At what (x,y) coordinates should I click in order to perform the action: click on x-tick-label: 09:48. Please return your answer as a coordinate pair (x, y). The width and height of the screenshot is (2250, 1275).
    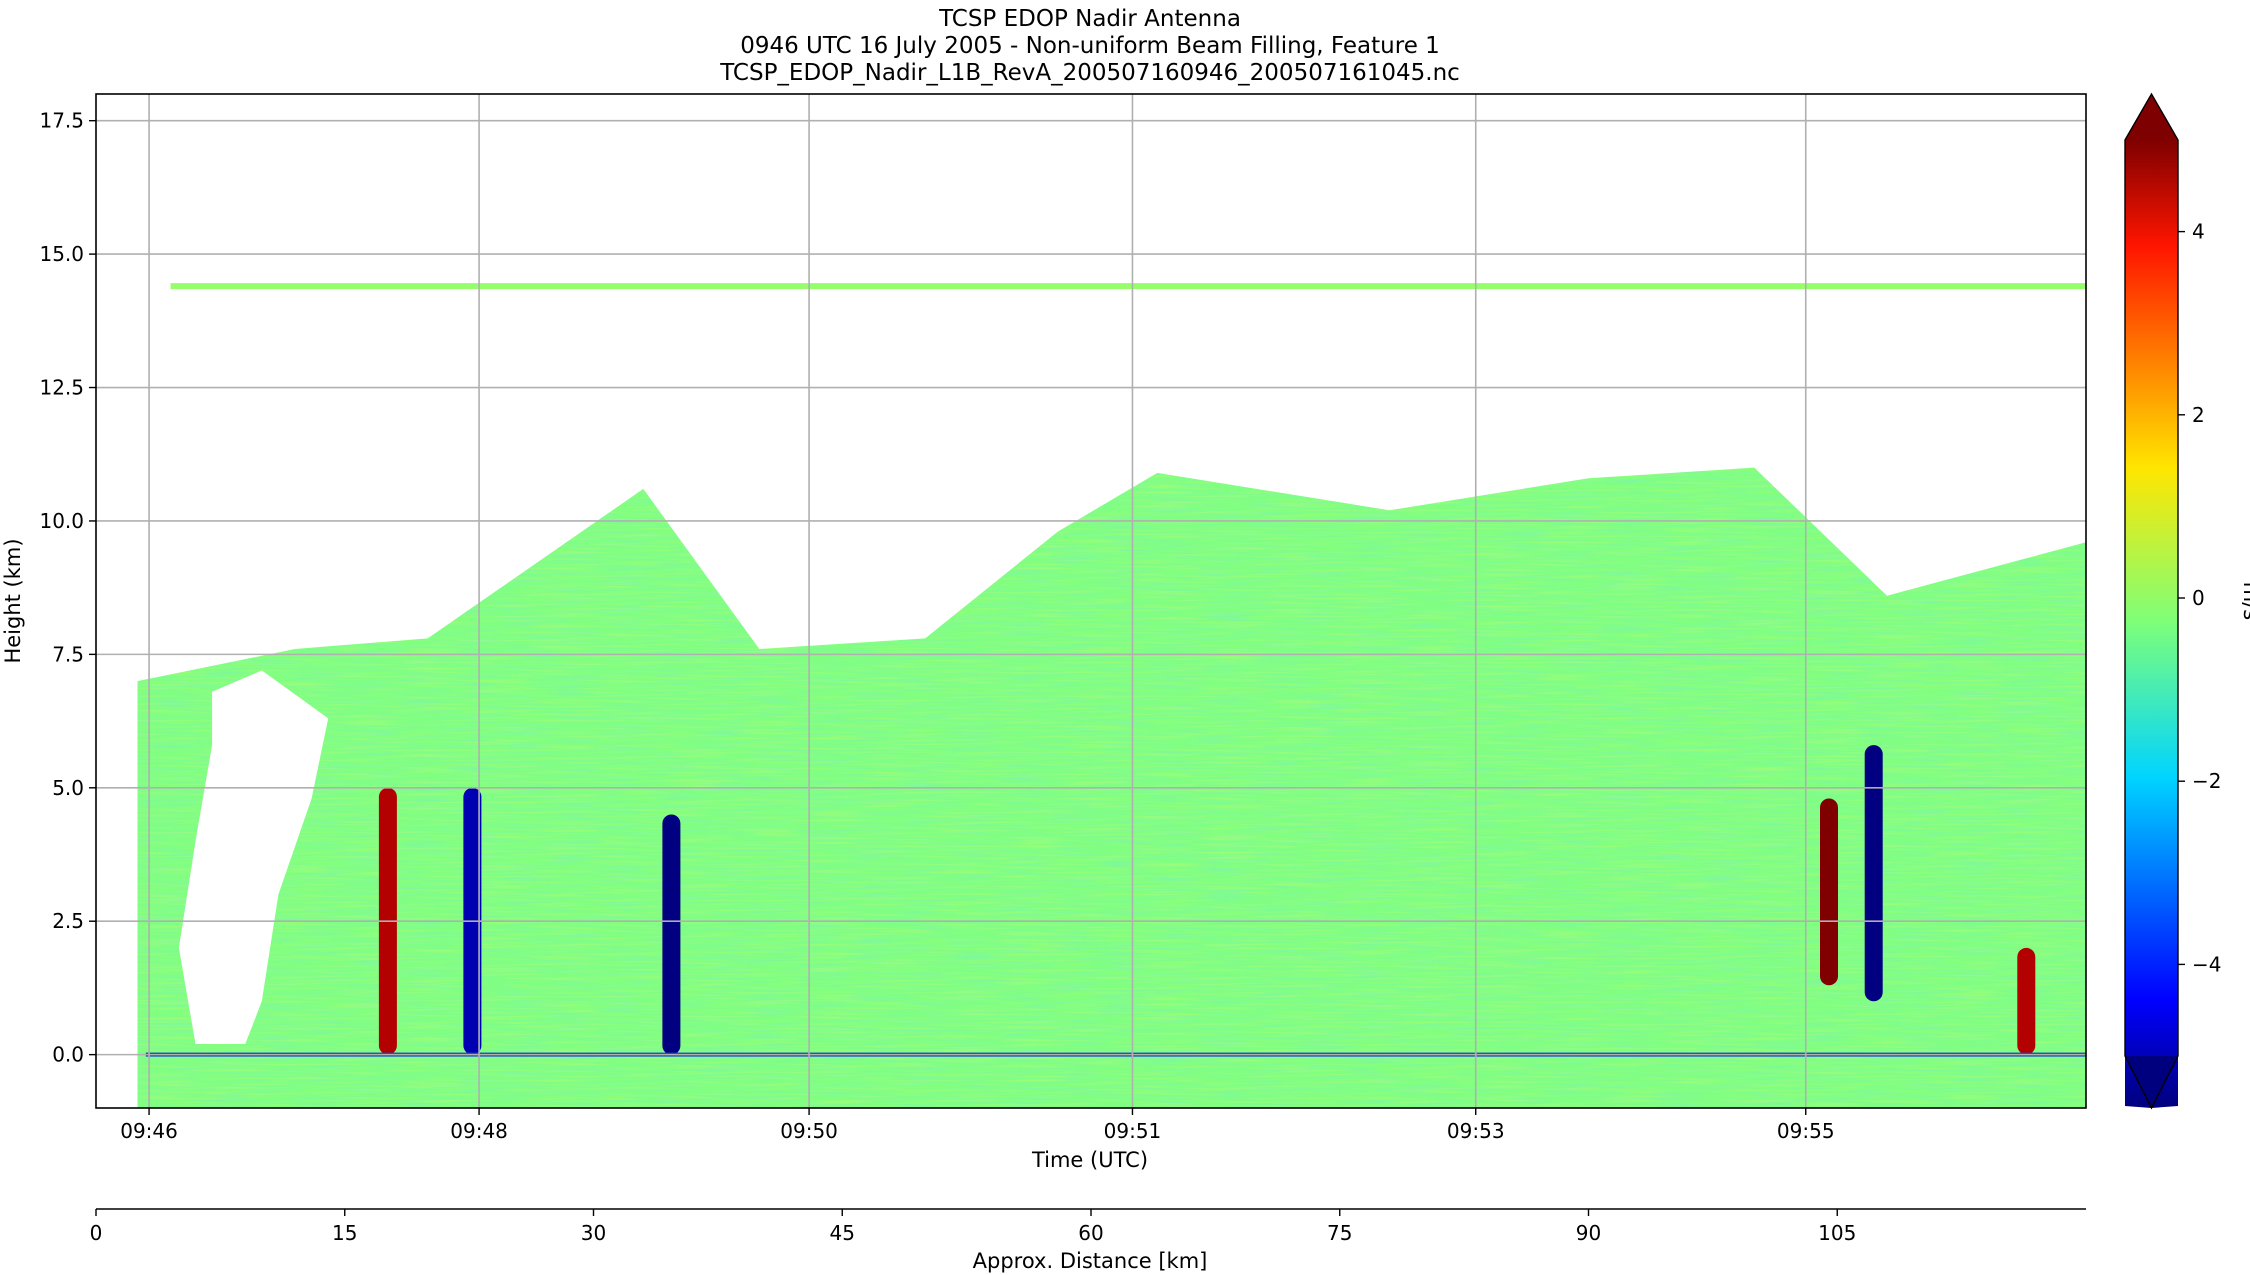
    Looking at the image, I should click on (479, 1131).